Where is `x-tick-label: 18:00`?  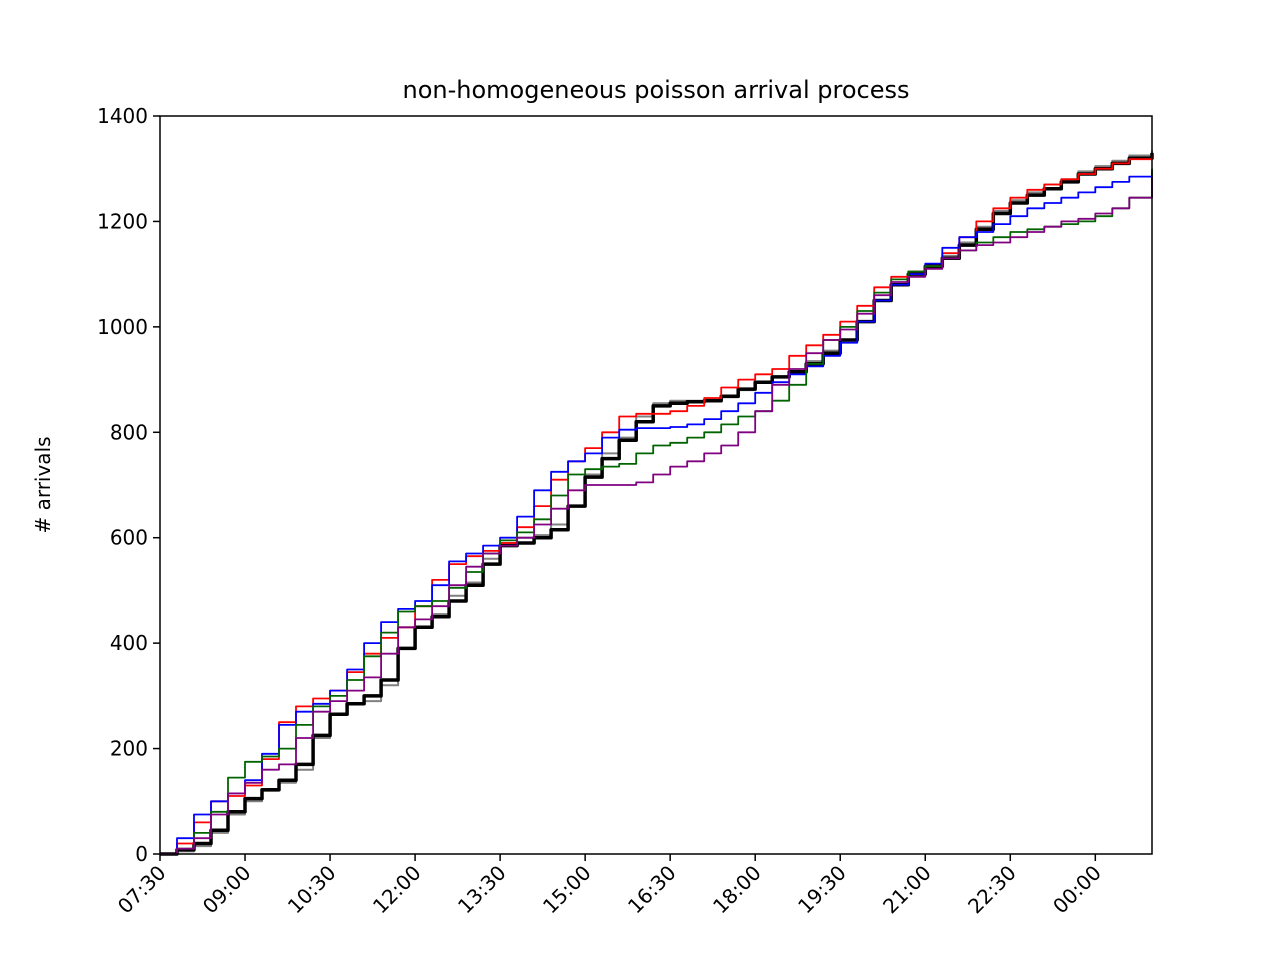
x-tick-label: 18:00 is located at coordinates (737, 890).